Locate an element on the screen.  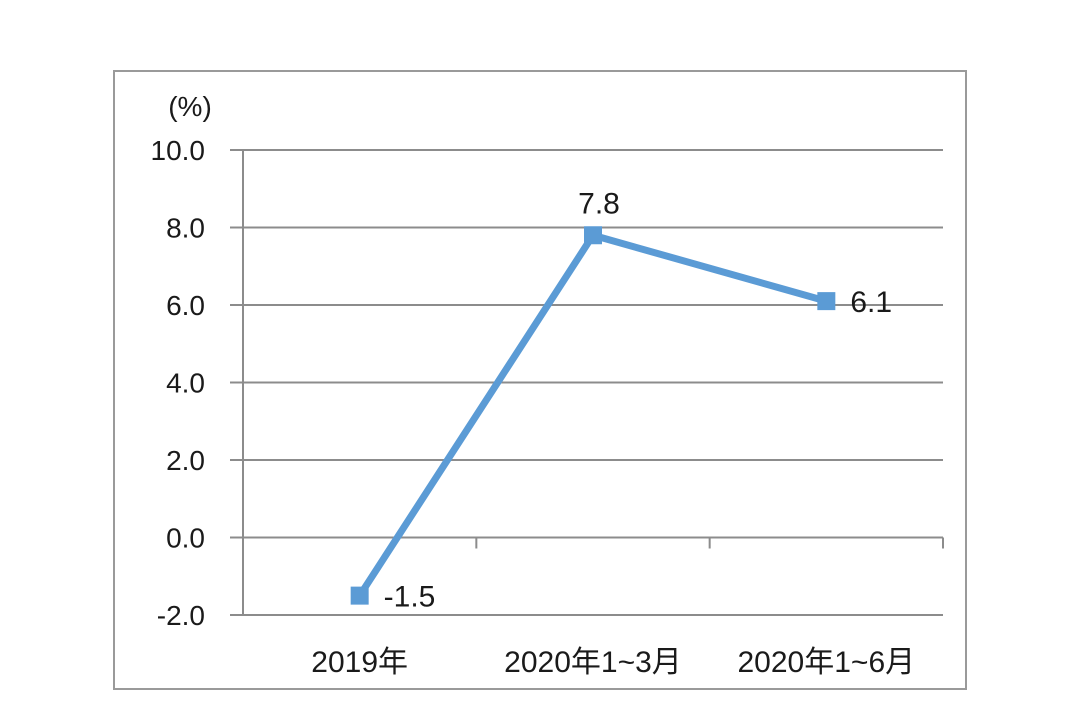
y-tick-label: 8.0 is located at coordinates (185, 228).